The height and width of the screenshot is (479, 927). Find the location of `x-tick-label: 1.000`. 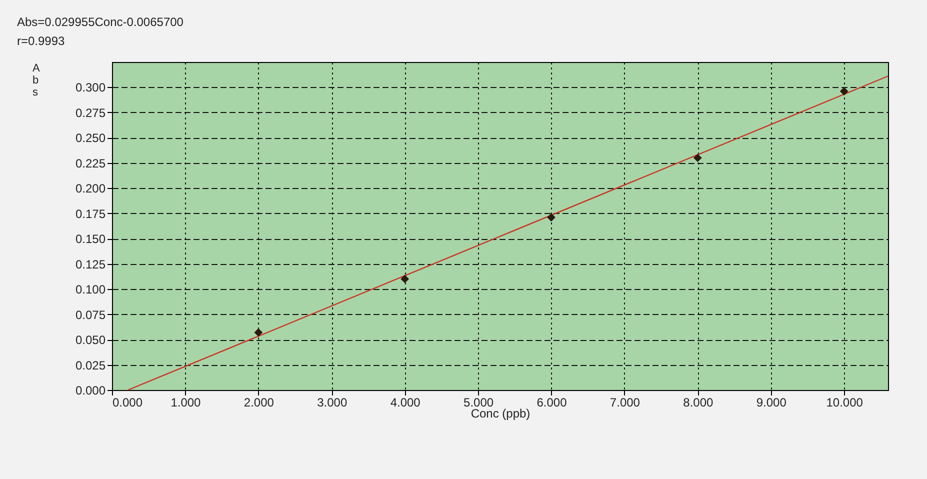

x-tick-label: 1.000 is located at coordinates (186, 403).